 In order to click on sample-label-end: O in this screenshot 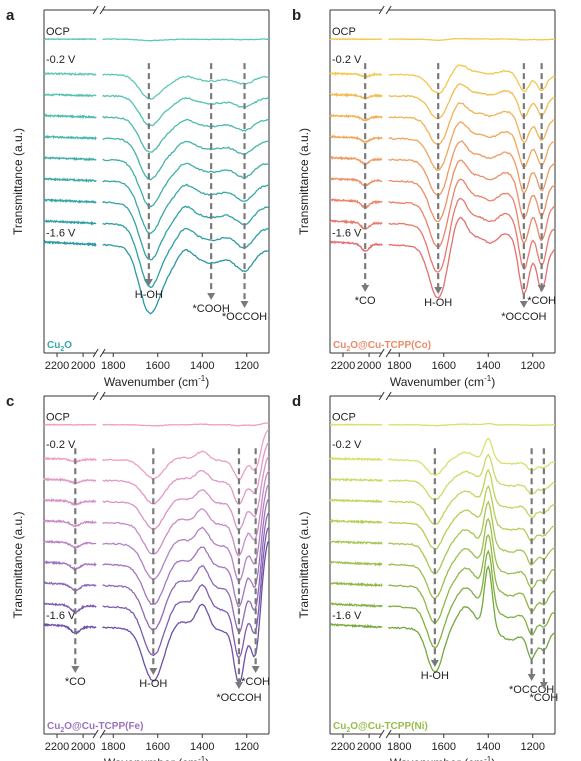, I will do `click(68, 345)`.